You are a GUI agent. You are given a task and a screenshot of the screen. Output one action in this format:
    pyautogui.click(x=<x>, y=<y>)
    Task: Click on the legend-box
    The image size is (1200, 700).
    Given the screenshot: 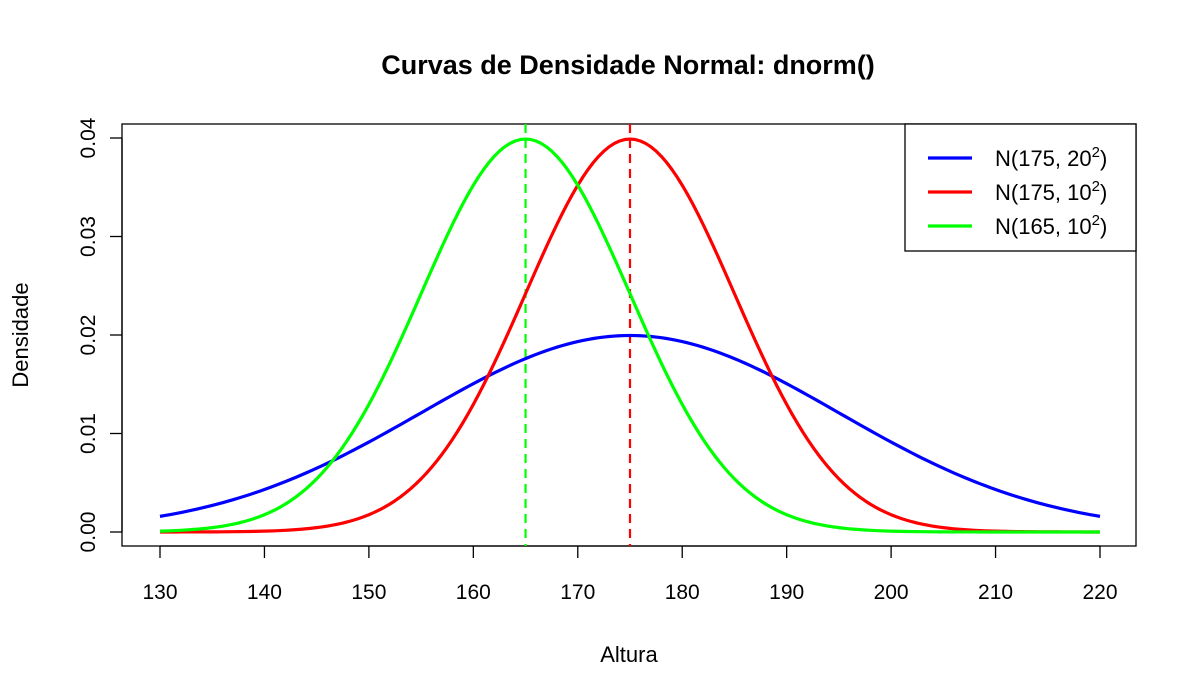 What is the action you would take?
    pyautogui.click(x=1020, y=187)
    